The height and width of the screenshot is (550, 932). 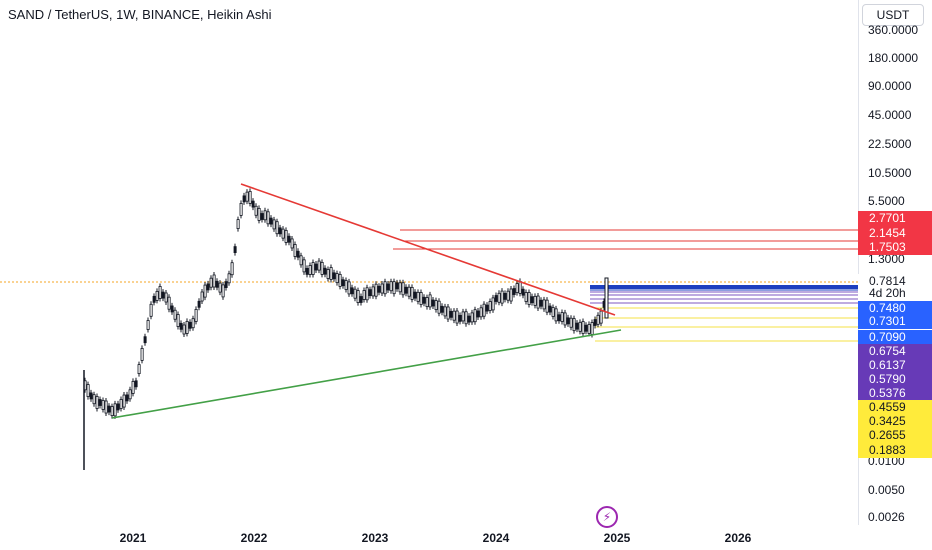 What do you see at coordinates (893, 15) in the screenshot?
I see `currency-button: USDT` at bounding box center [893, 15].